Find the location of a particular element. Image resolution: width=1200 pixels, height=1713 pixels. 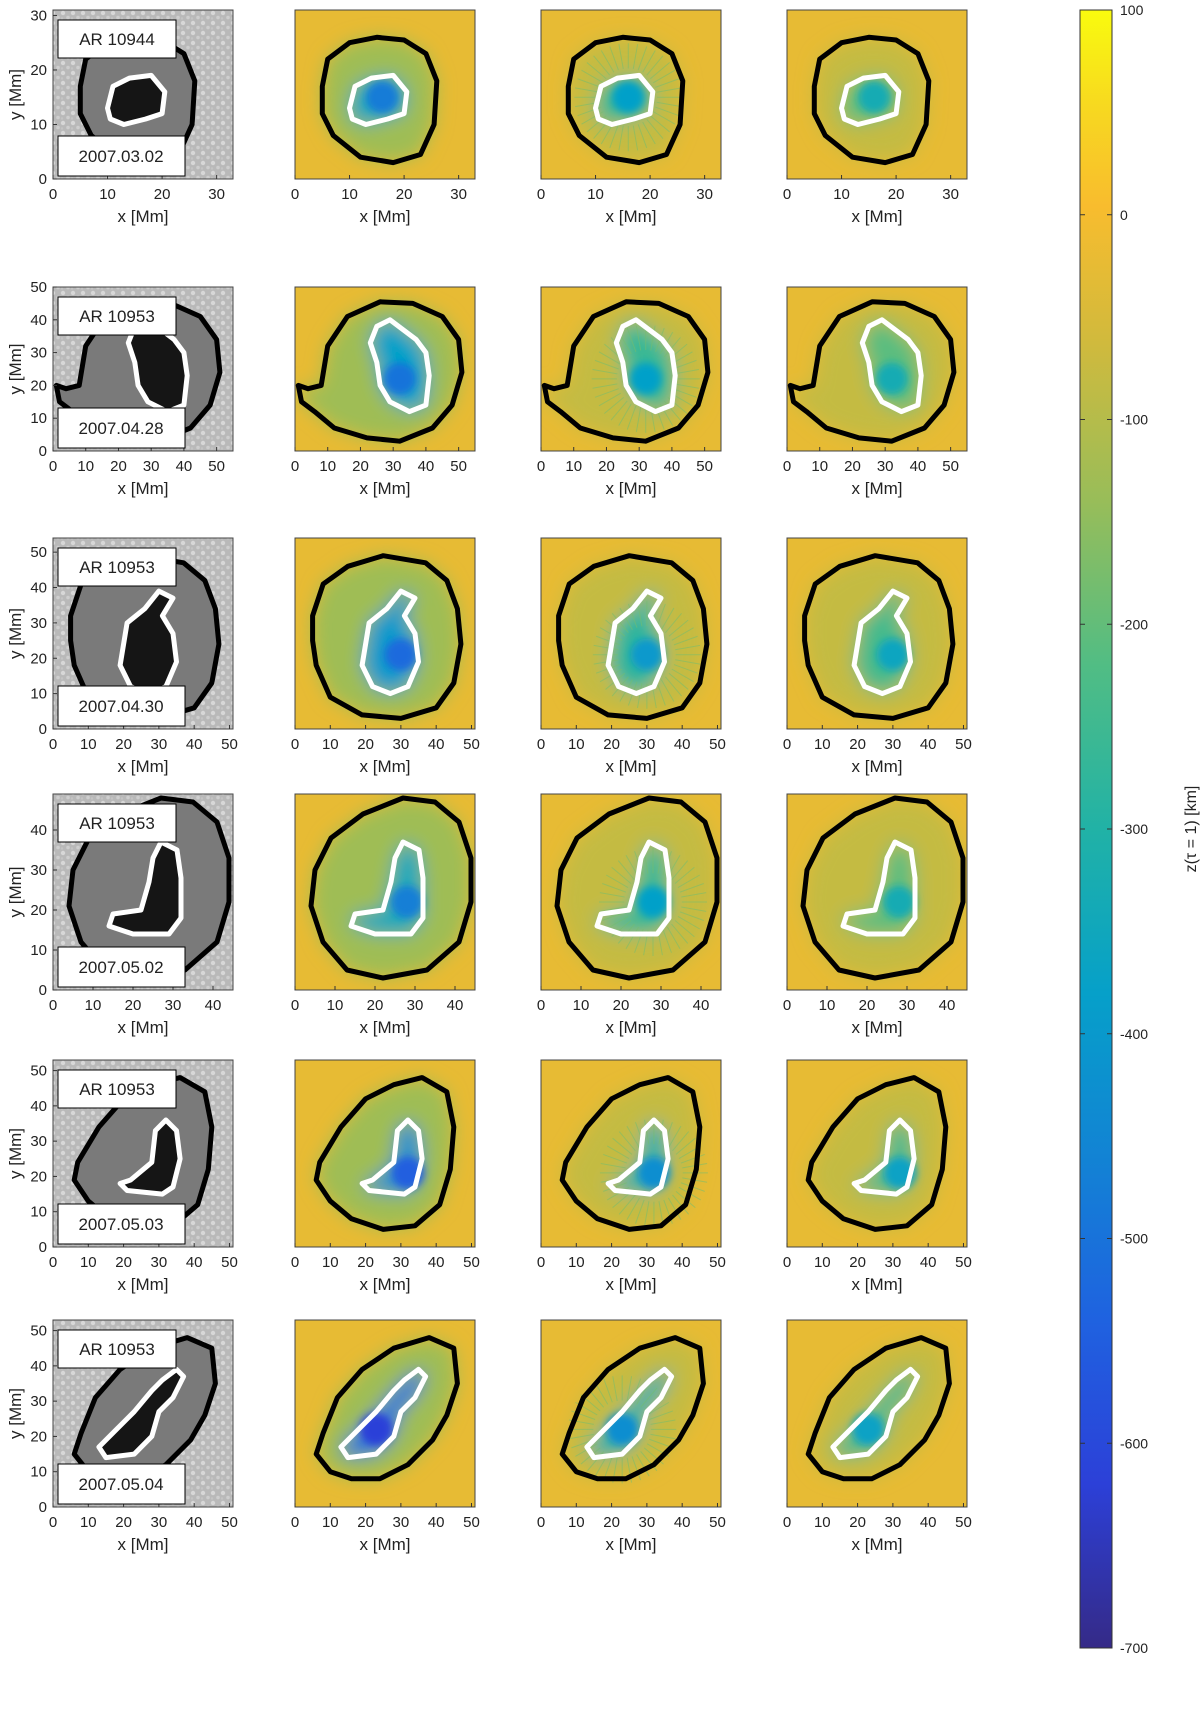

panel-r4-c2: 0 10 20 30 40 x [Mm] is located at coordinates (383, 915).